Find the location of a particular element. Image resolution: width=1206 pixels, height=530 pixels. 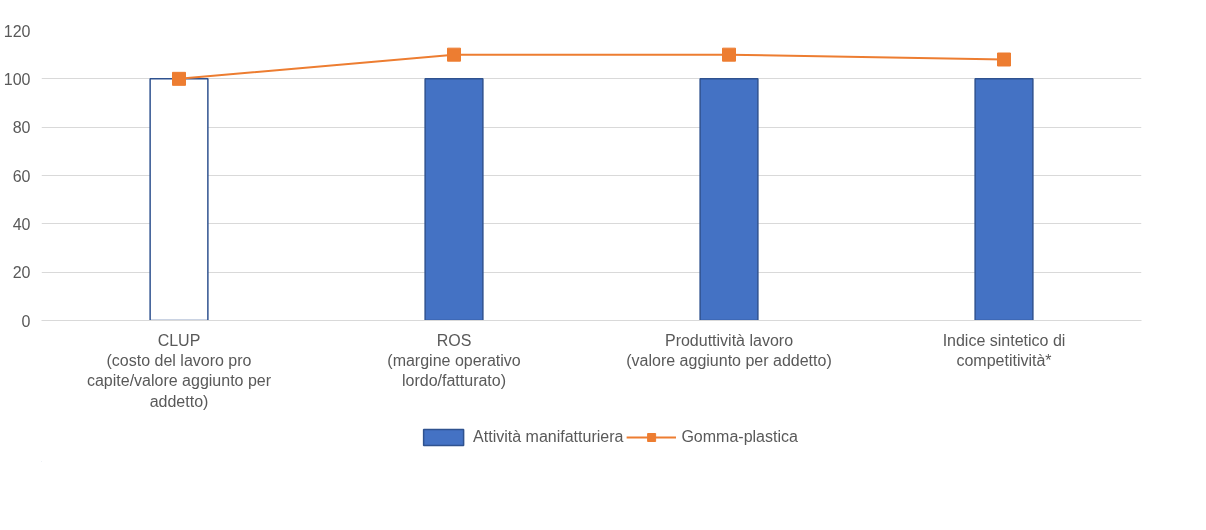

x-tick-label: Produttività lavoro (valore aggiunto per addetto) is located at coordinates (729, 350).